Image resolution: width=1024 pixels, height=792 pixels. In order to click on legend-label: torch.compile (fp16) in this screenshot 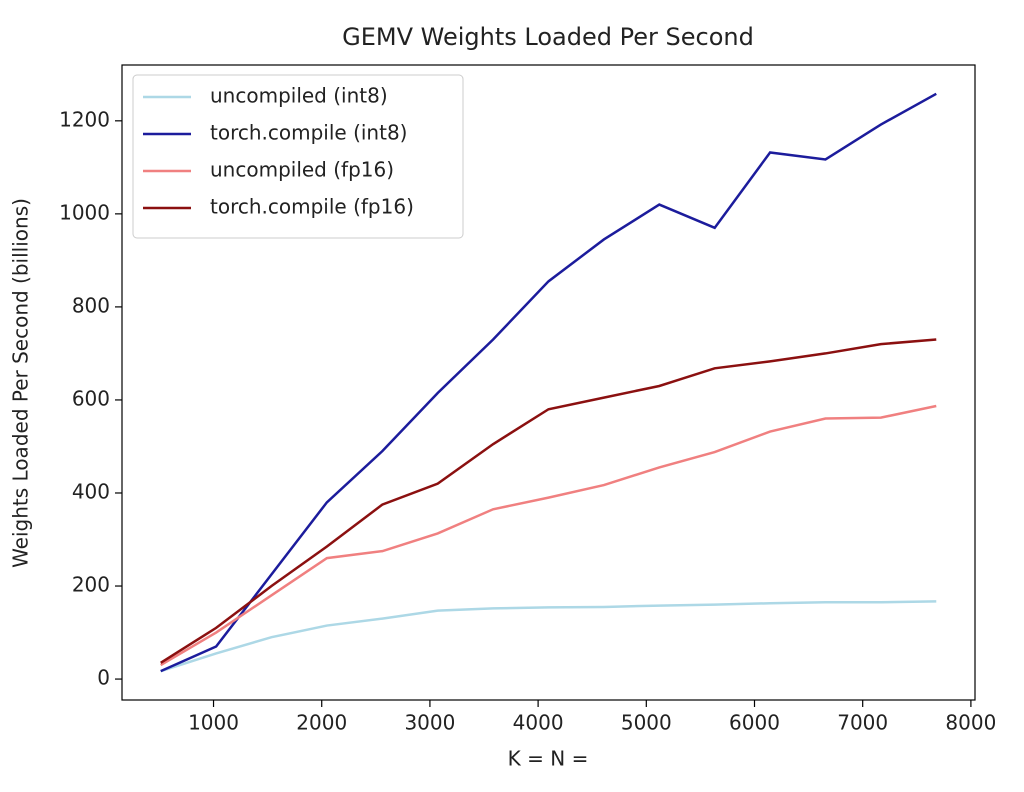, I will do `click(312, 207)`.